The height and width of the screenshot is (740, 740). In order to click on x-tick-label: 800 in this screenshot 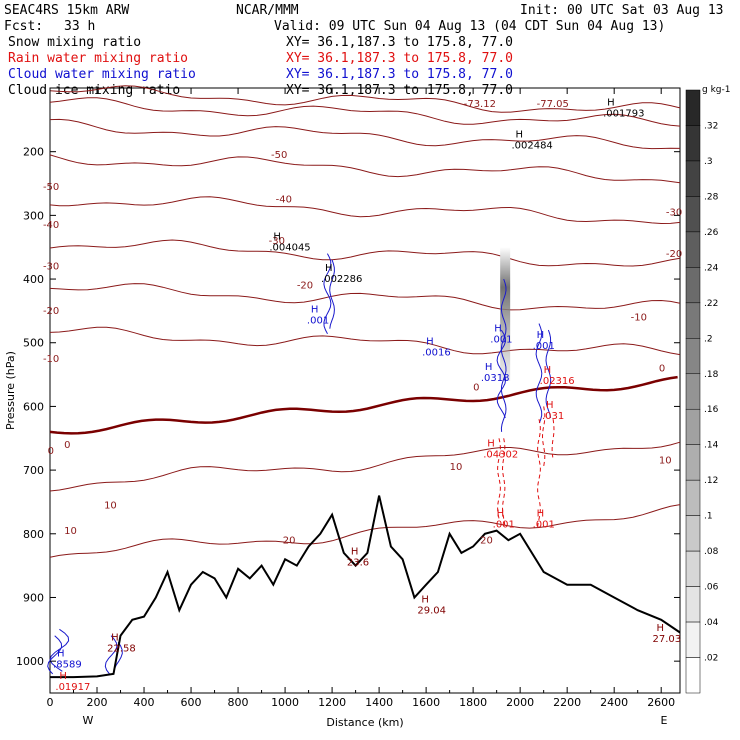, I will do `click(238, 702)`.